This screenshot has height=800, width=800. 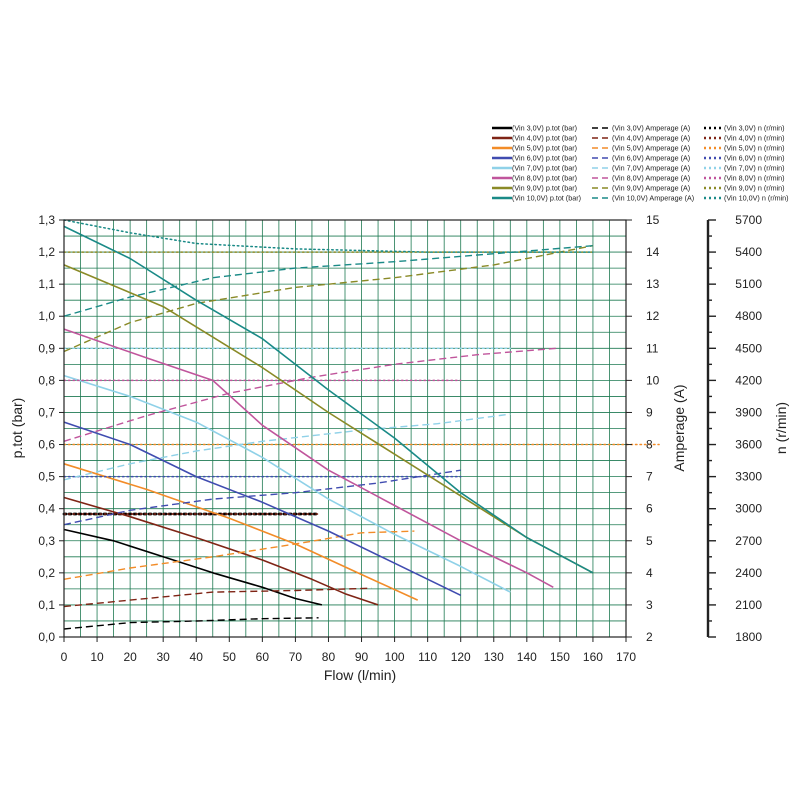 What do you see at coordinates (46, 637) in the screenshot?
I see `y-tick-label-left: 0,0` at bounding box center [46, 637].